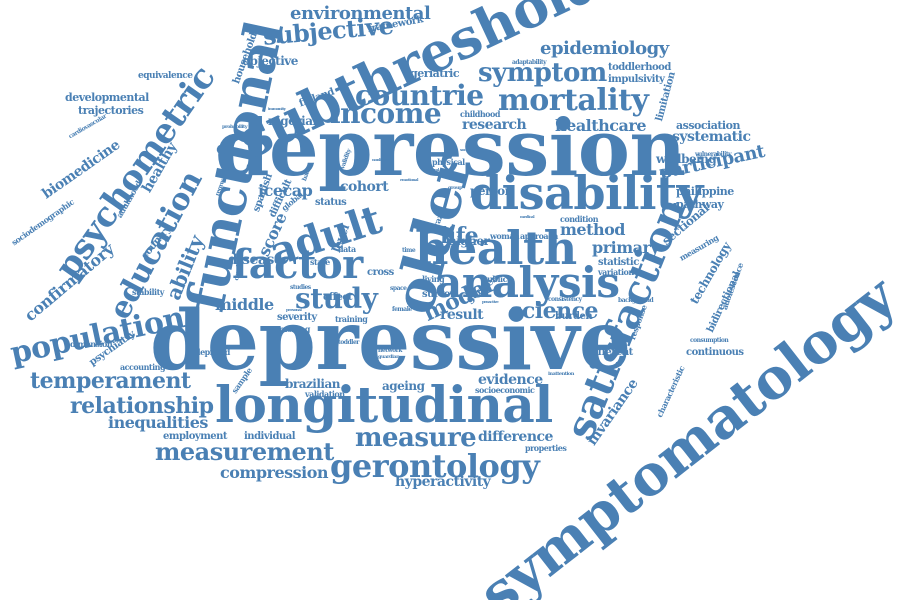  Describe the element at coordinates (158, 422) in the screenshot. I see `word-inequalities: inequalities` at that location.